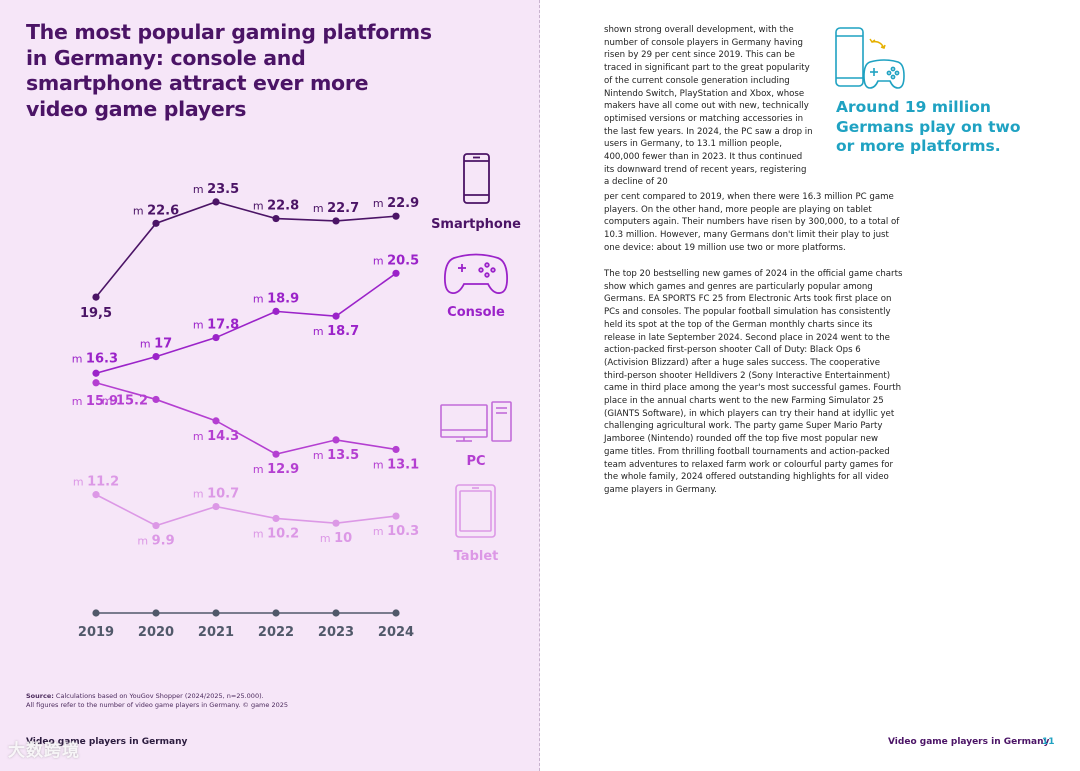  I want to click on data-point-smartphone-2020, so click(156, 223).